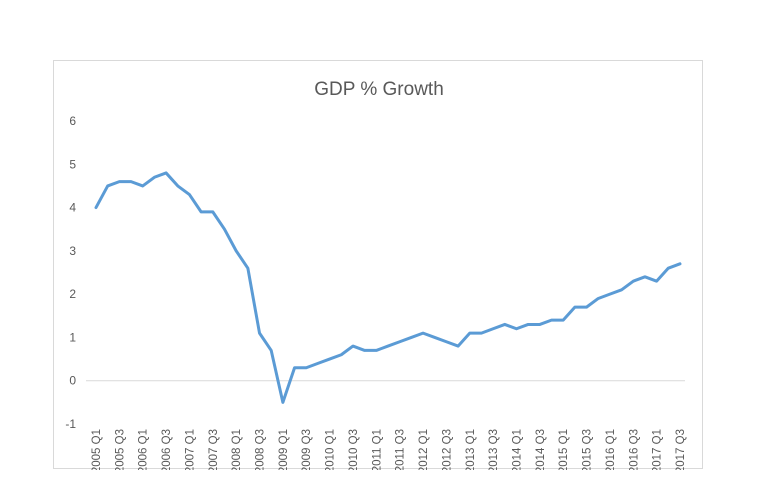 The width and height of the screenshot is (768, 494). Describe the element at coordinates (72, 251) in the screenshot. I see `y-tick-label: 3` at that location.